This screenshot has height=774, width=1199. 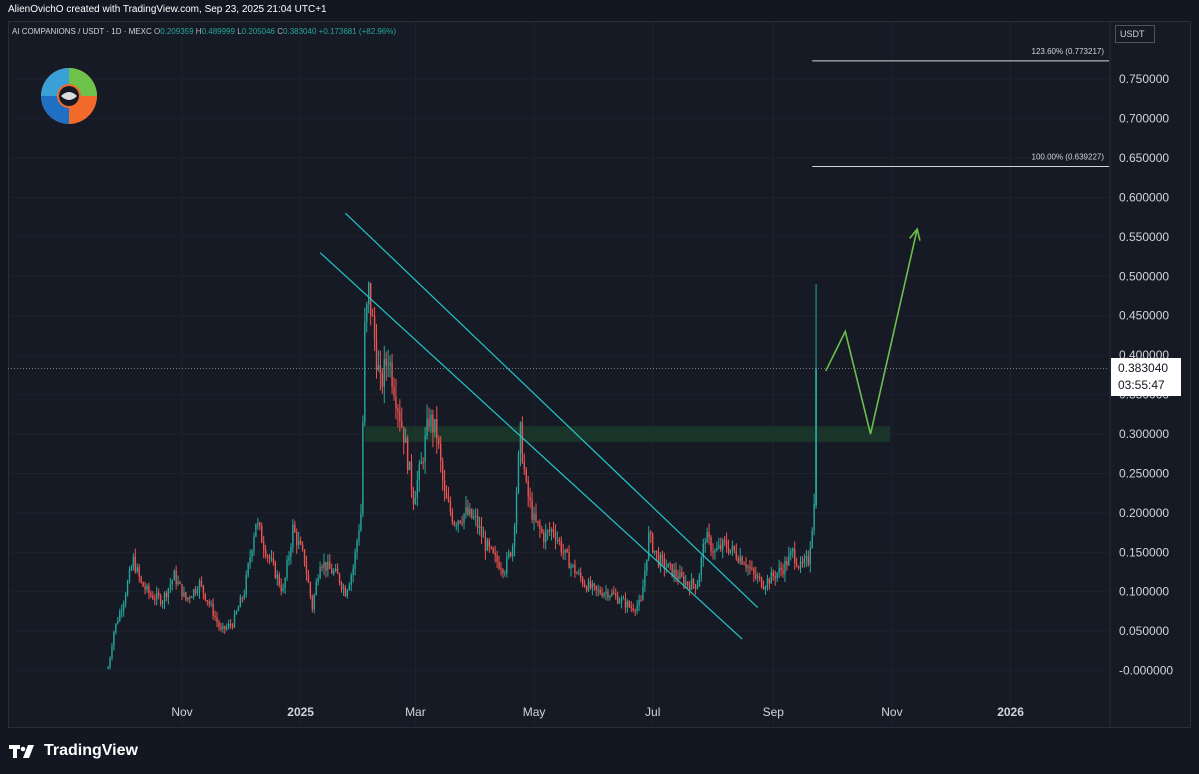 What do you see at coordinates (239, 31) in the screenshot?
I see `low-label: L` at bounding box center [239, 31].